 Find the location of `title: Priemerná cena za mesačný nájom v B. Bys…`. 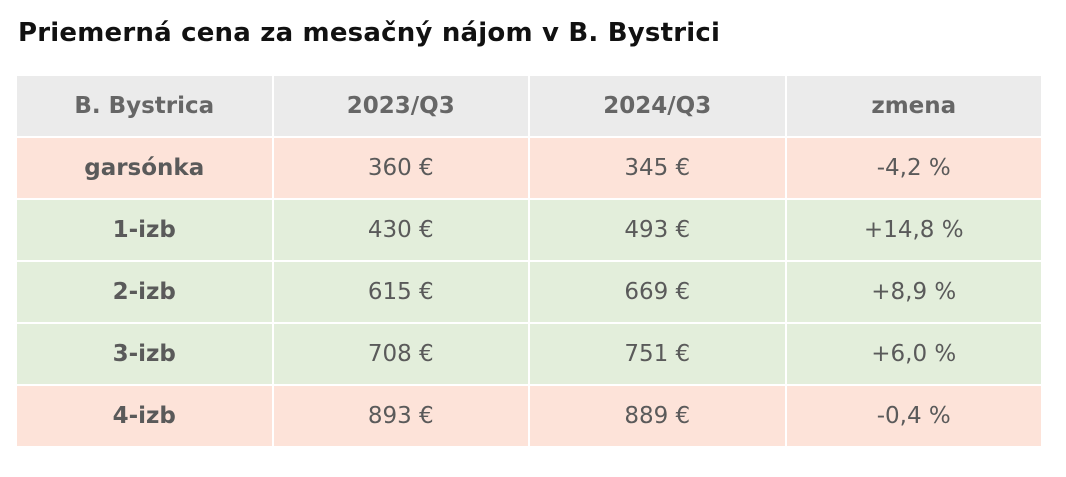

title: Priemerná cena za mesačný nájom v B. Bys… is located at coordinates (369, 33).